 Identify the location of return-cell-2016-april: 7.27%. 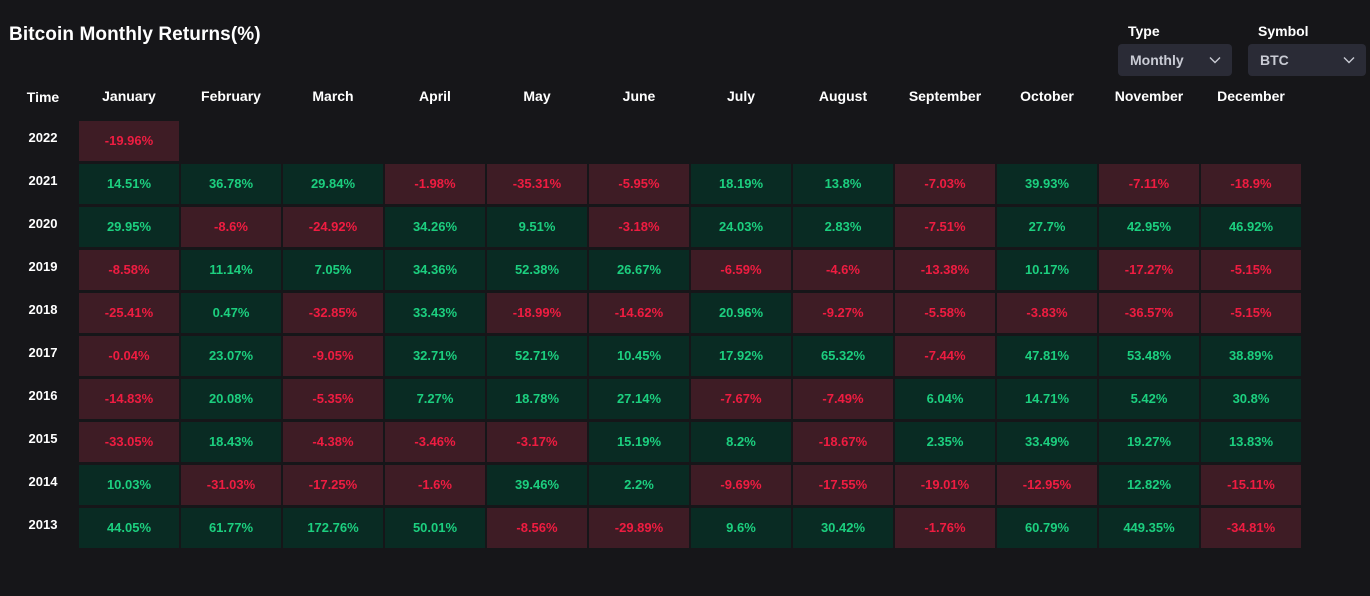
(435, 399).